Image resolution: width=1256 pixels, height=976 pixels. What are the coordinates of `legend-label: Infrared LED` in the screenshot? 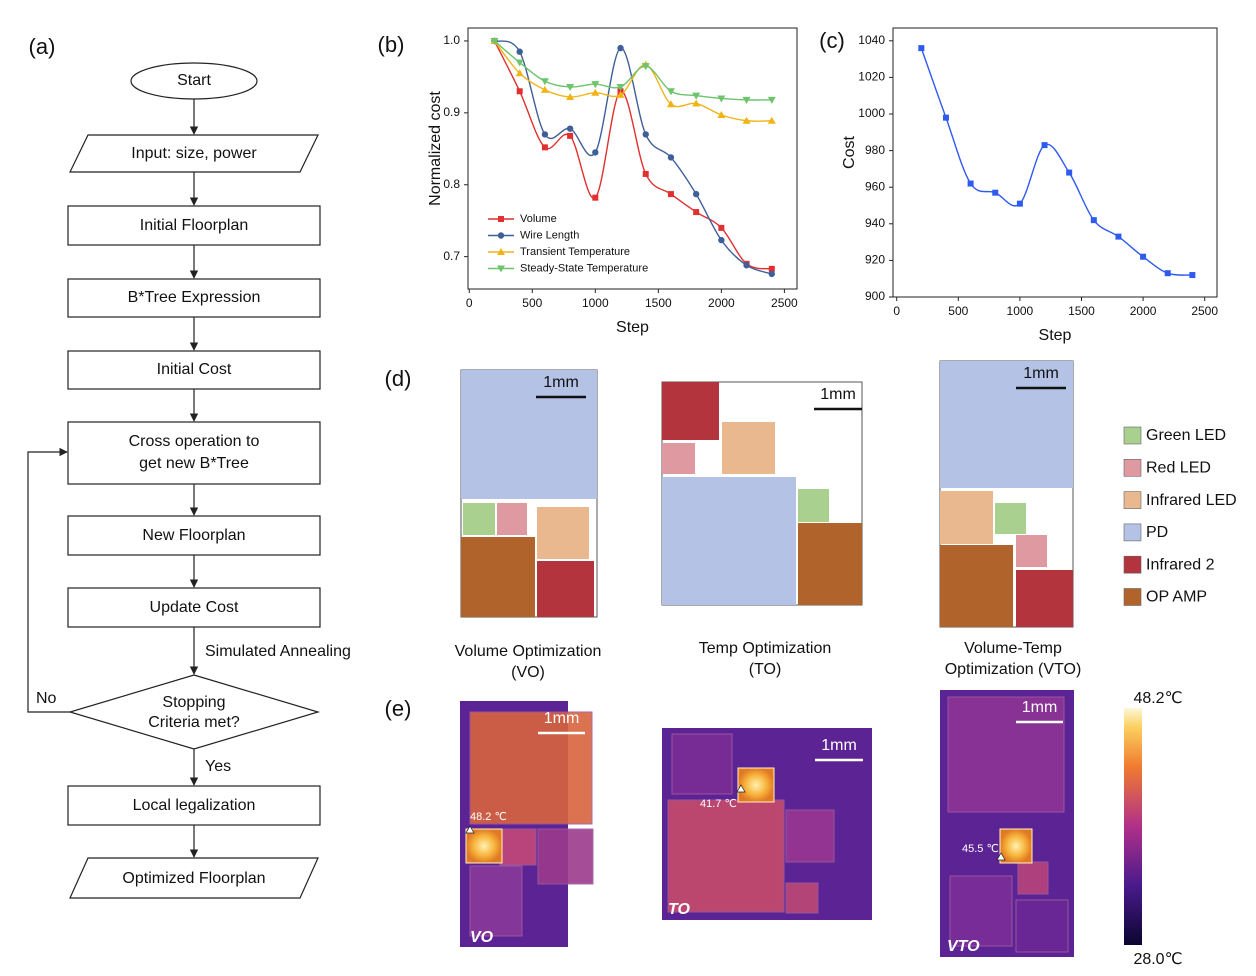 It's located at (1191, 500).